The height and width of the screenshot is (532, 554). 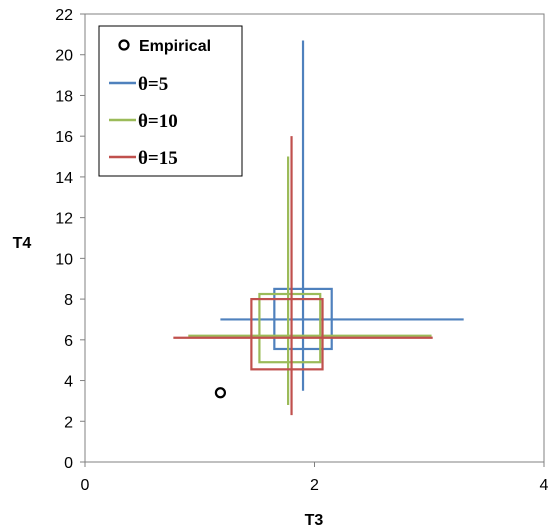 I want to click on y-tick-label: 22, so click(x=64, y=15).